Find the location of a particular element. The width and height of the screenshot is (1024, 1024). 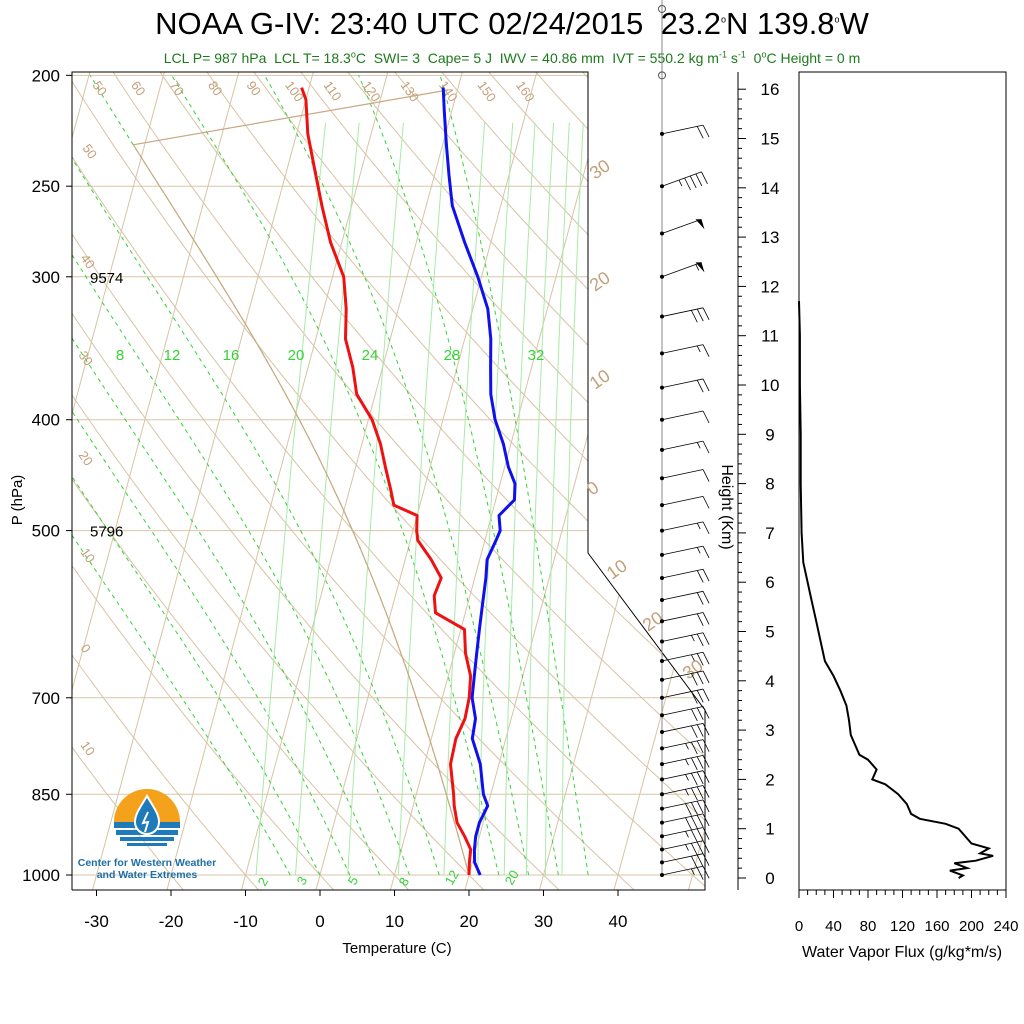

calm-wind-circle is located at coordinates (662, 8).